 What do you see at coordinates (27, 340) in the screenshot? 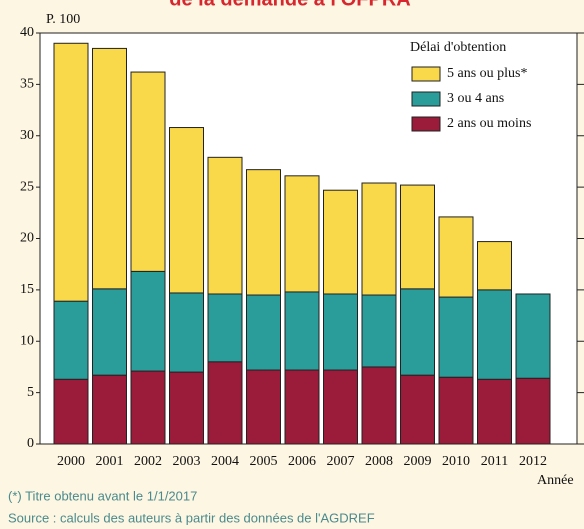
I see `y-tick-label: 10` at bounding box center [27, 340].